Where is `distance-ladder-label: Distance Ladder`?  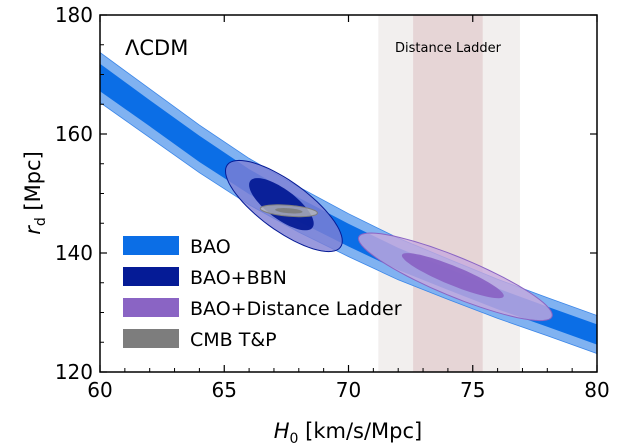 distance-ladder-label: Distance Ladder is located at coordinates (448, 48).